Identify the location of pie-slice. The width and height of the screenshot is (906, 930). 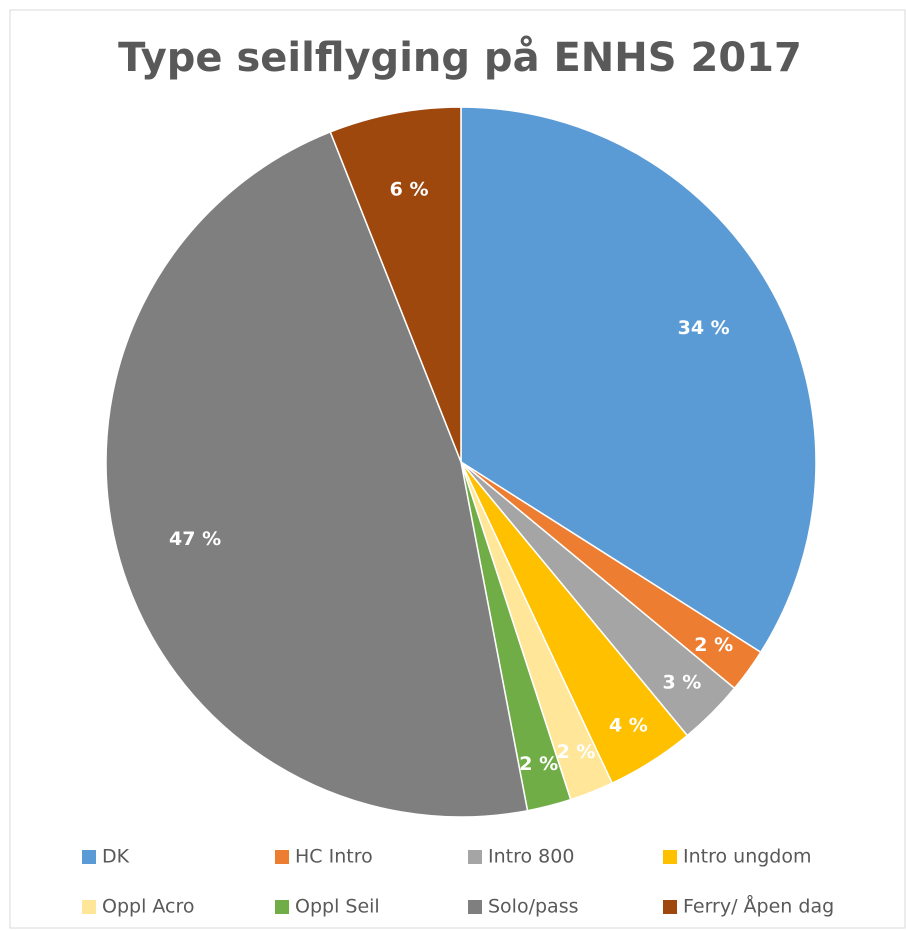
(395, 284).